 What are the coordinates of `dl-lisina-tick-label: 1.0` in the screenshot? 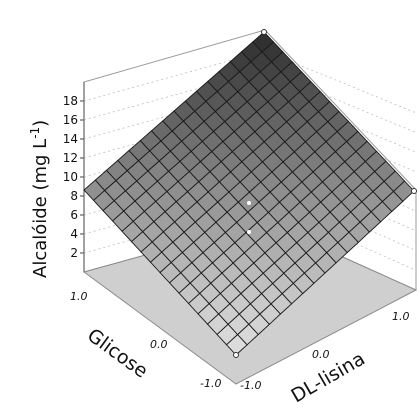 It's located at (401, 316).